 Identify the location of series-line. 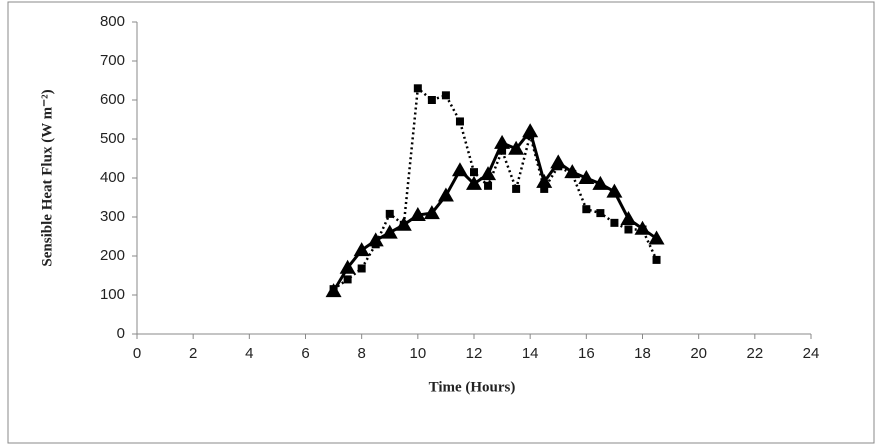
(495, 209).